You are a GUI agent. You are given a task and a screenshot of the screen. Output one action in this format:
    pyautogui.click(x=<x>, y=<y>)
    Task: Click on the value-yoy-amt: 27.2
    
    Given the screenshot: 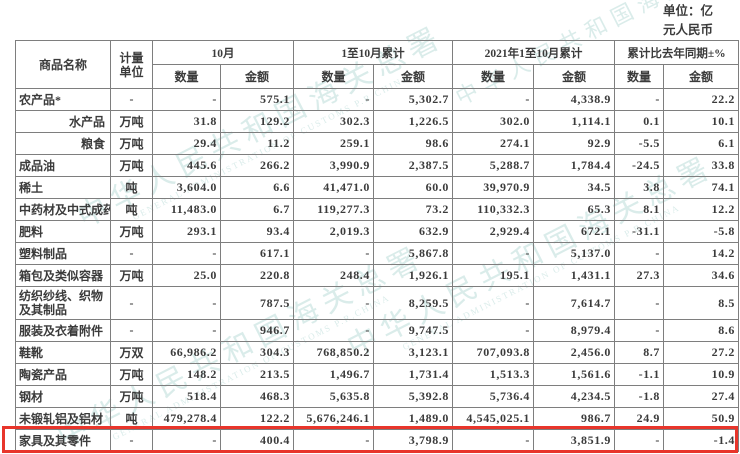 What is the action you would take?
    pyautogui.click(x=701, y=352)
    